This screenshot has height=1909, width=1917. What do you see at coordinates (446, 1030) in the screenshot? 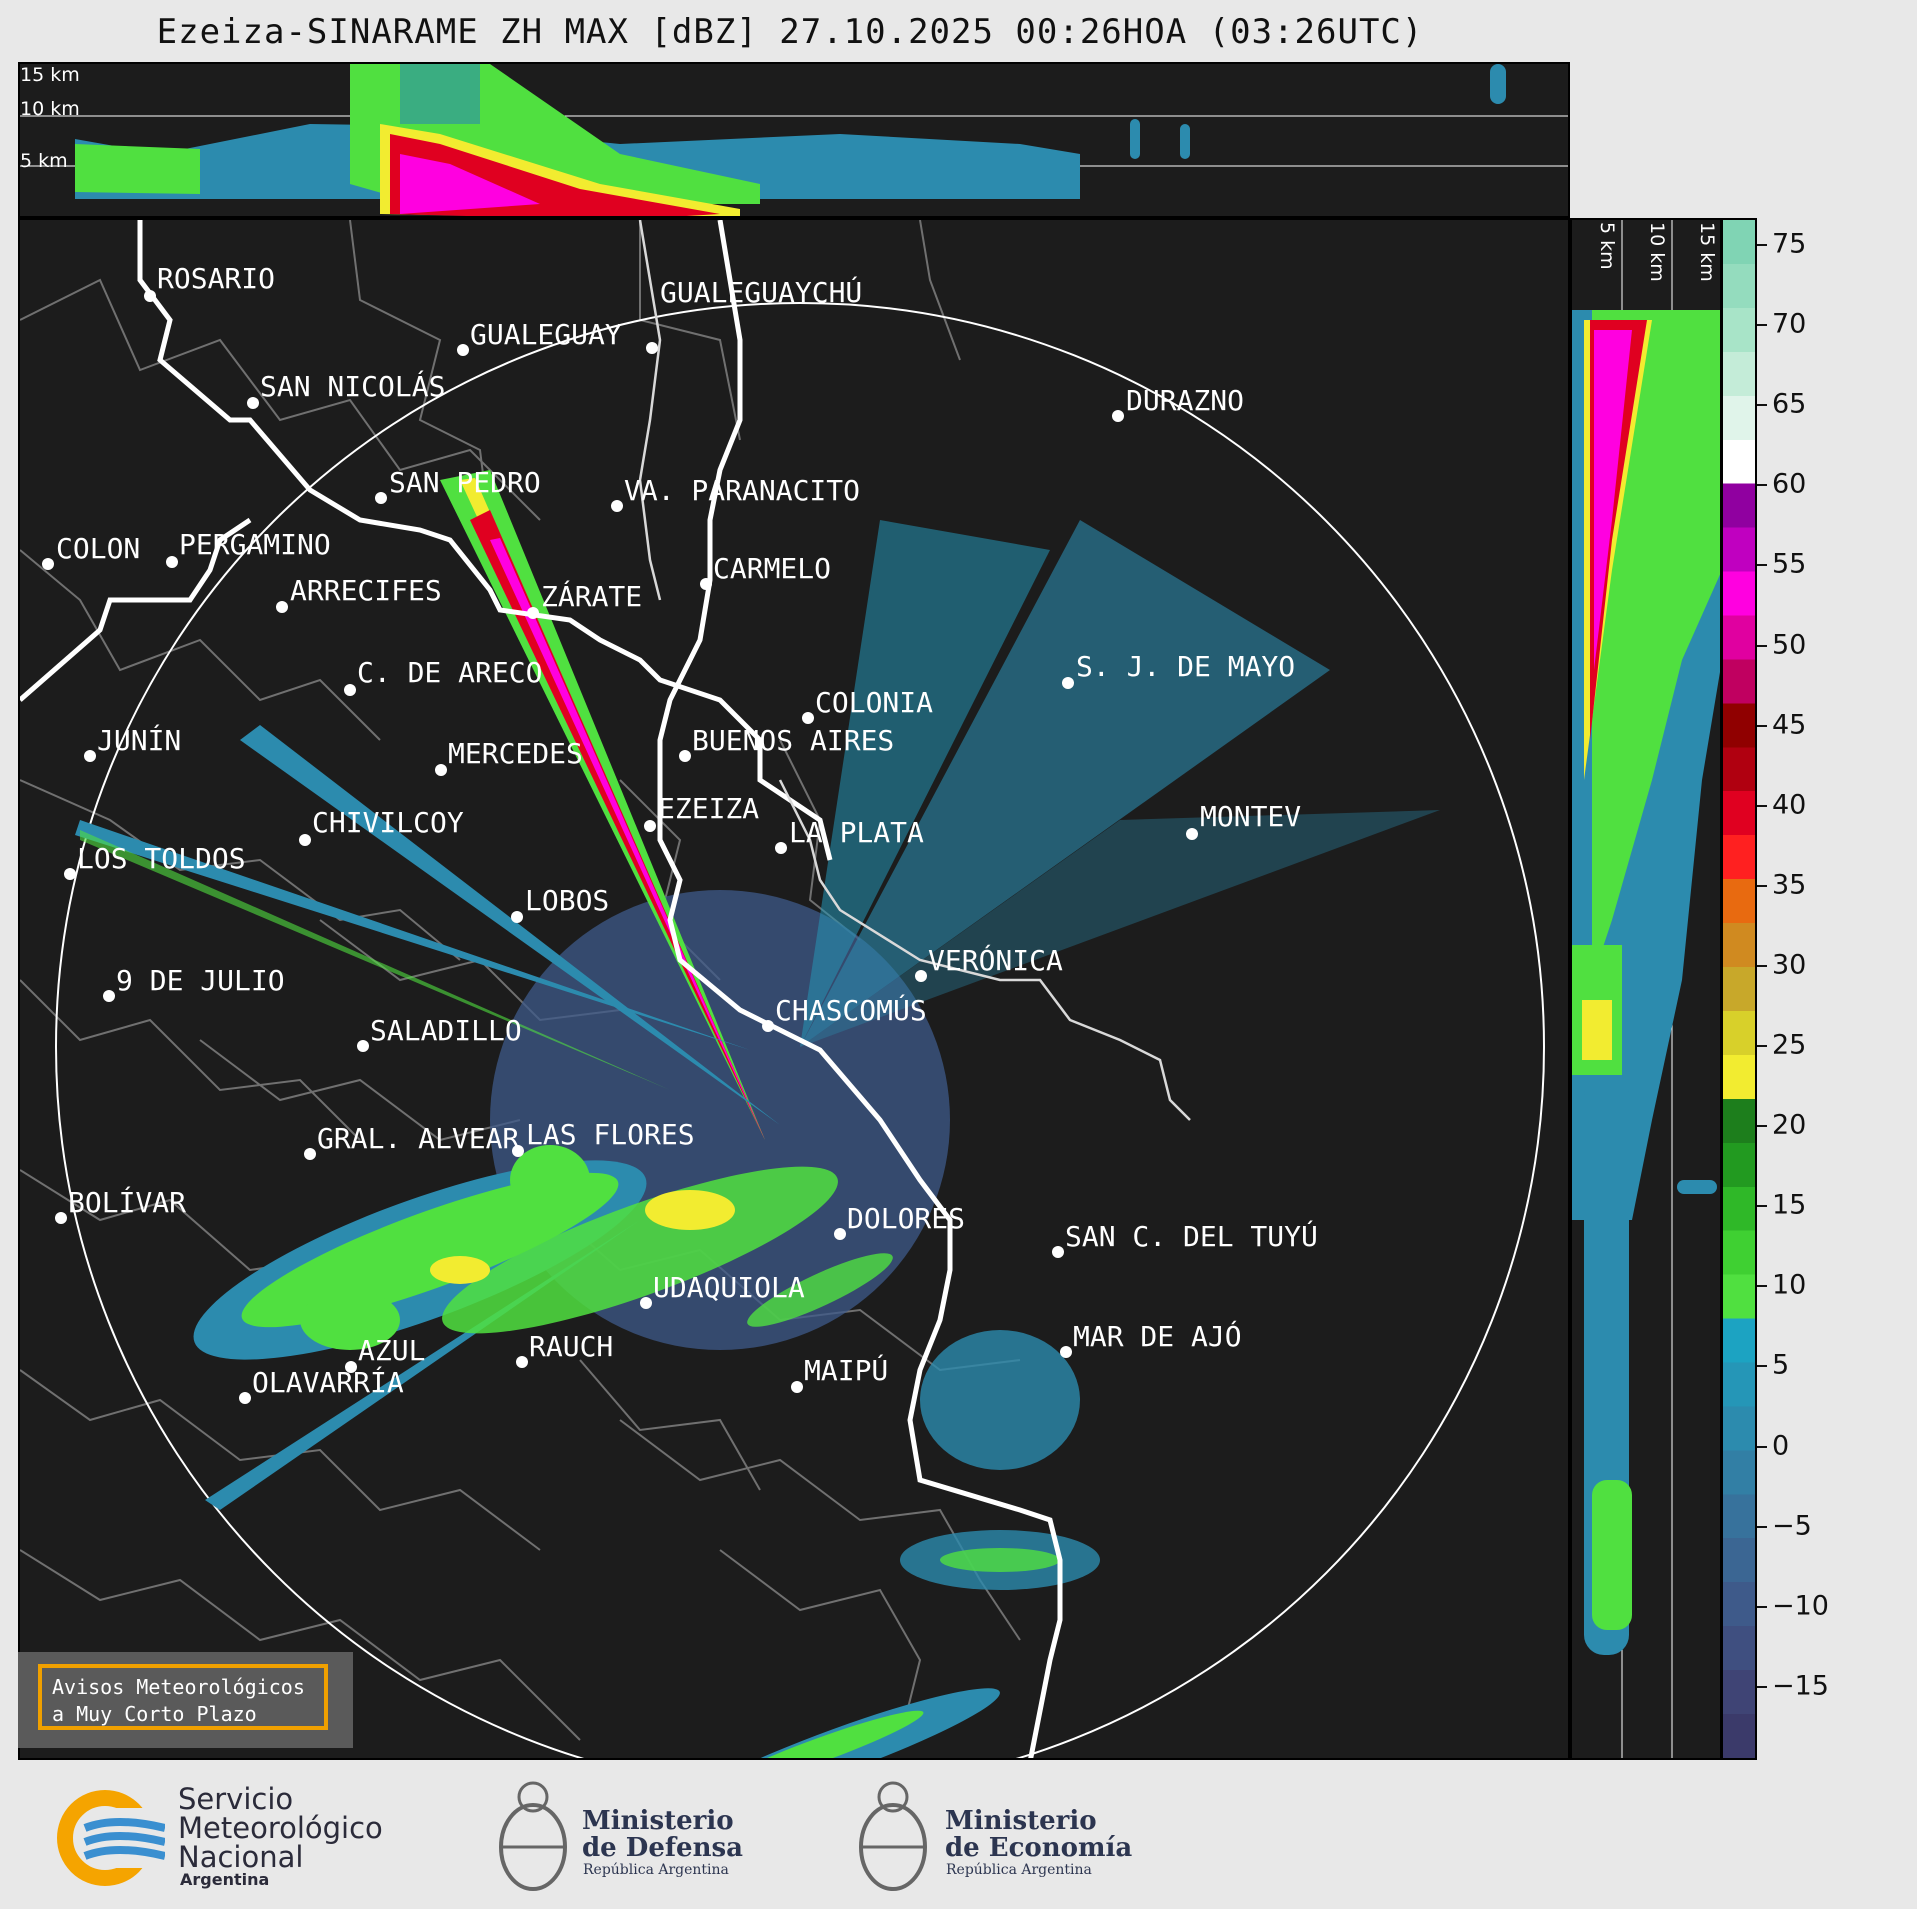
I see `city-label-saladillo: SALADILLO` at bounding box center [446, 1030].